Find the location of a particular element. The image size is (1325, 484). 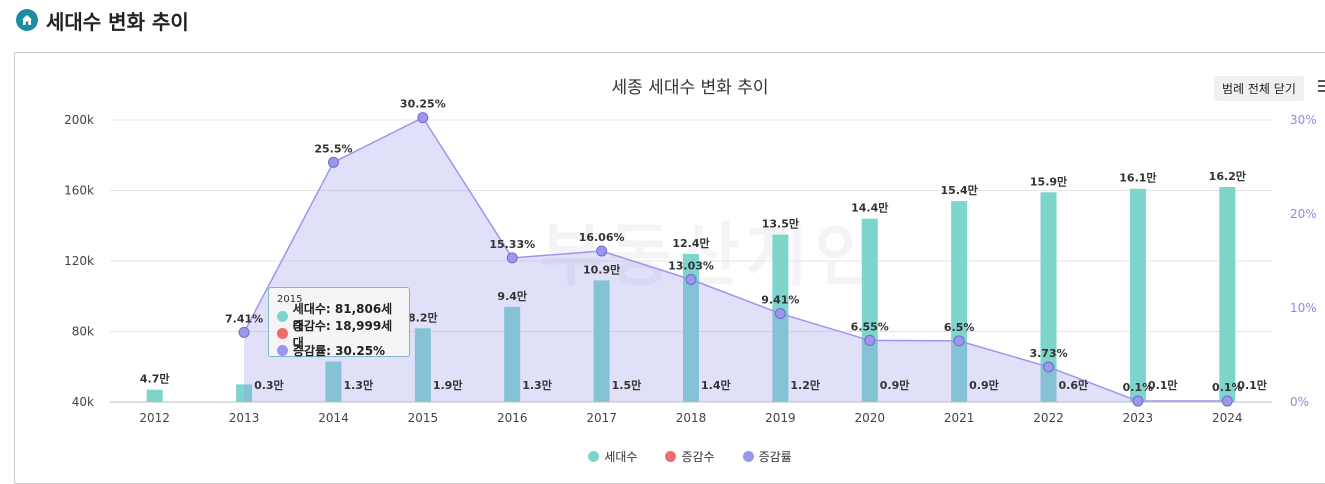

home-icon is located at coordinates (27, 20).